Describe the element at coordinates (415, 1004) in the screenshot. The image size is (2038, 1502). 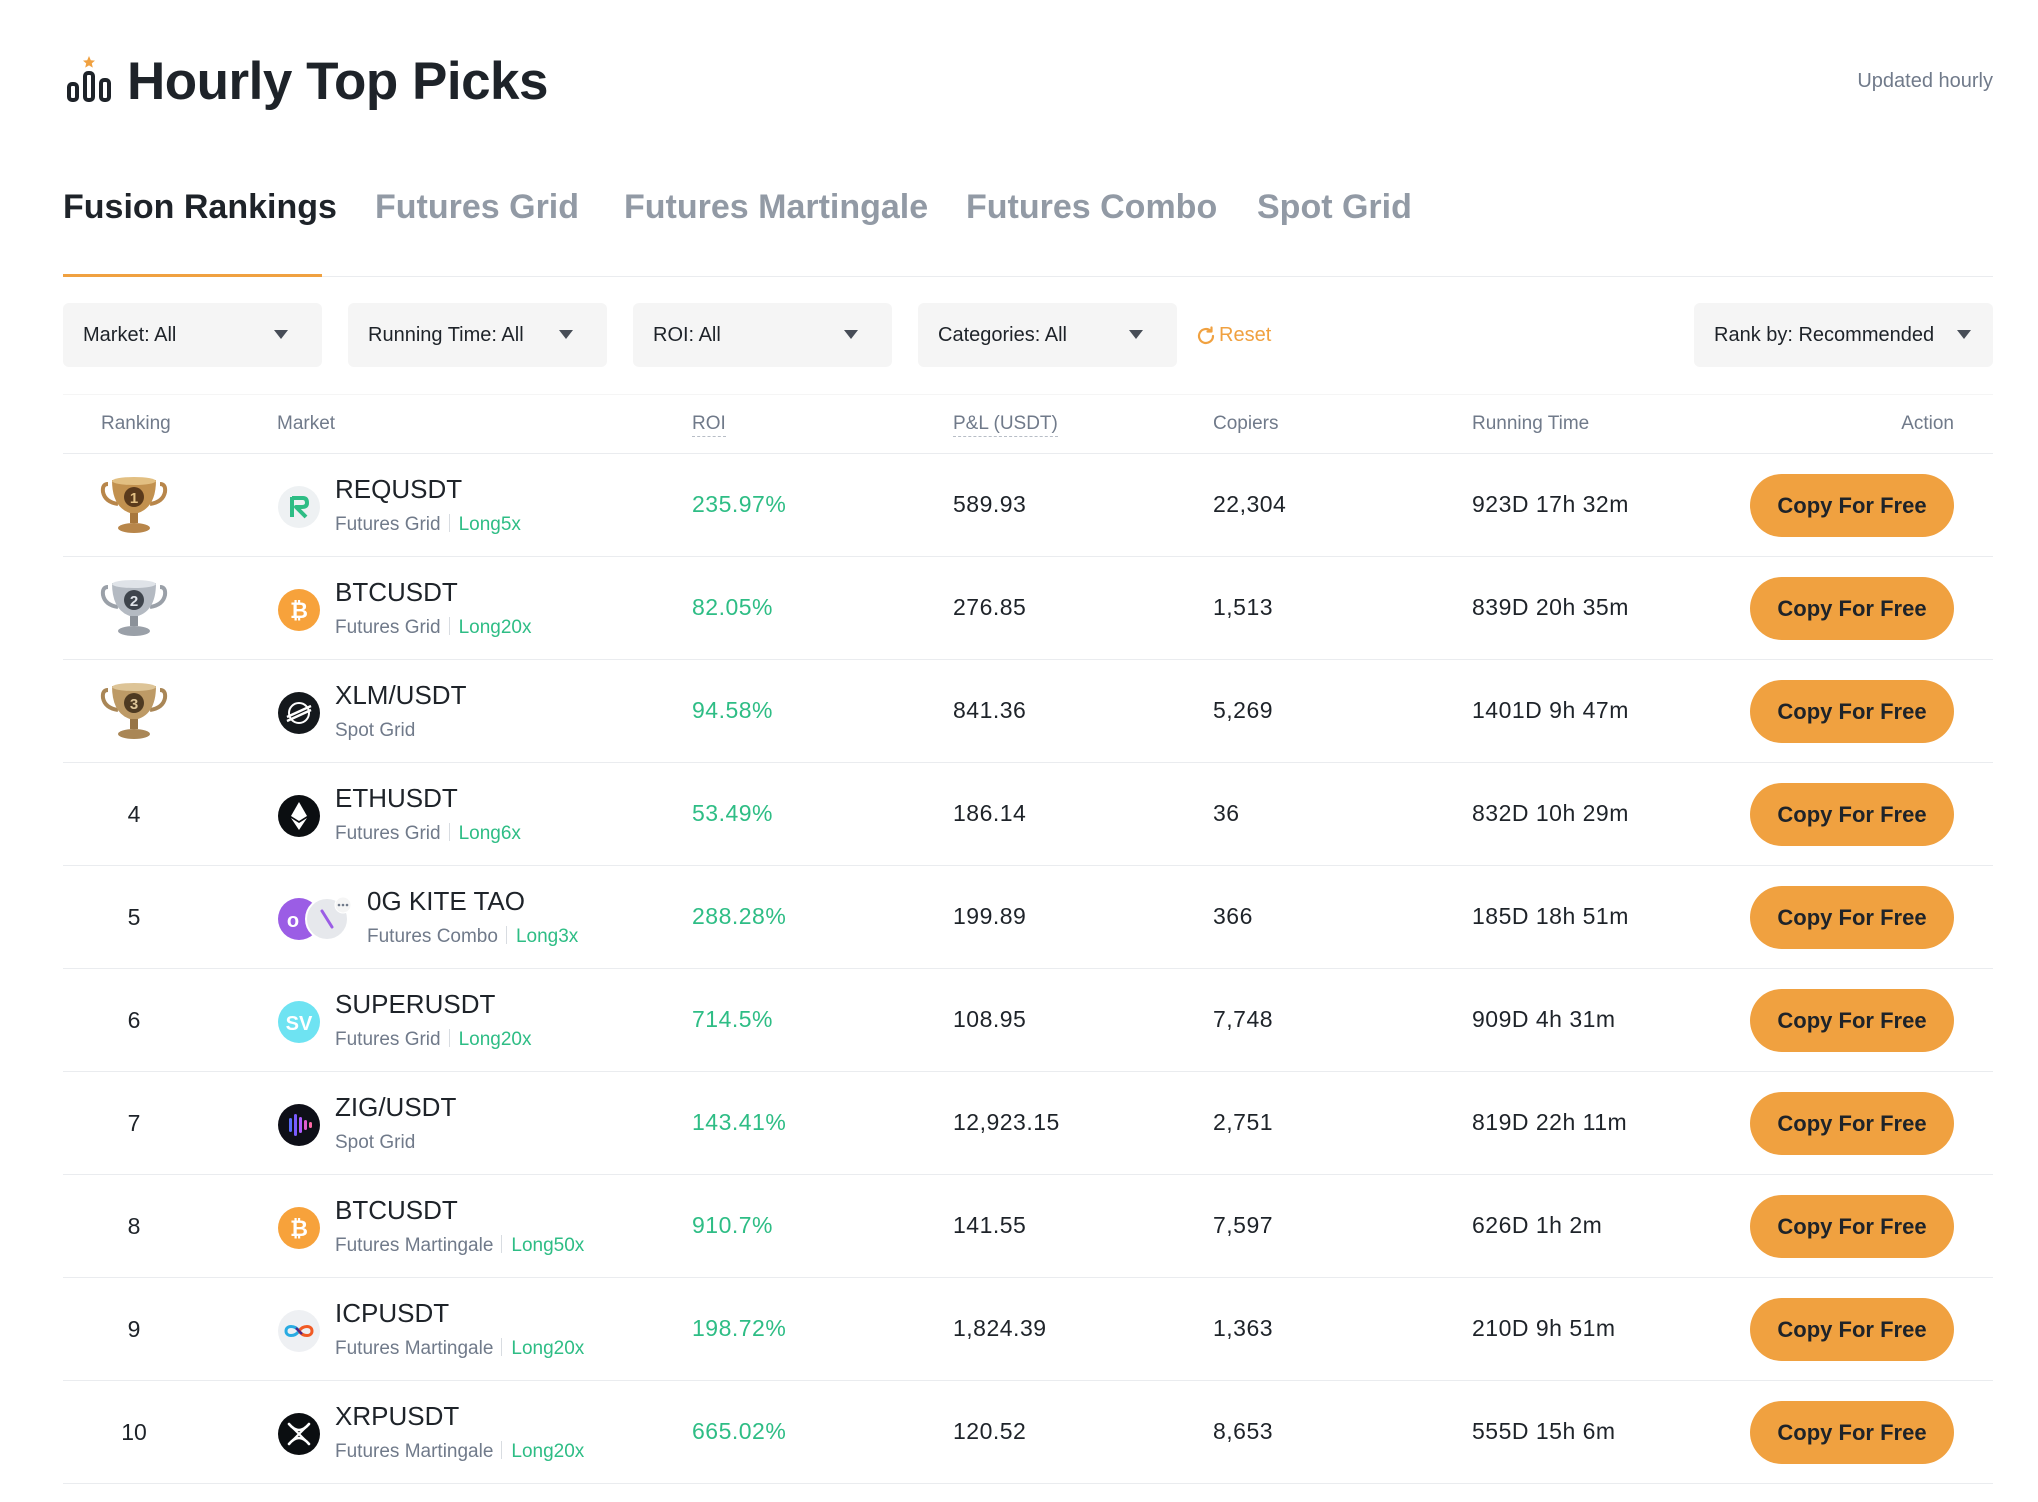
I see `market-pair: SUPERUSDT` at that location.